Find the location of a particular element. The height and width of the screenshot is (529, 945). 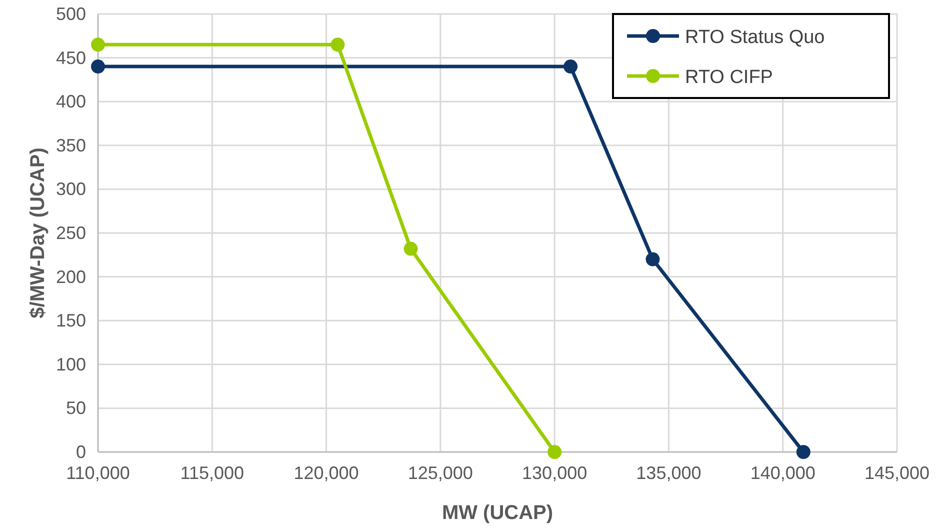

x-tick-label: 115,000 is located at coordinates (212, 473).